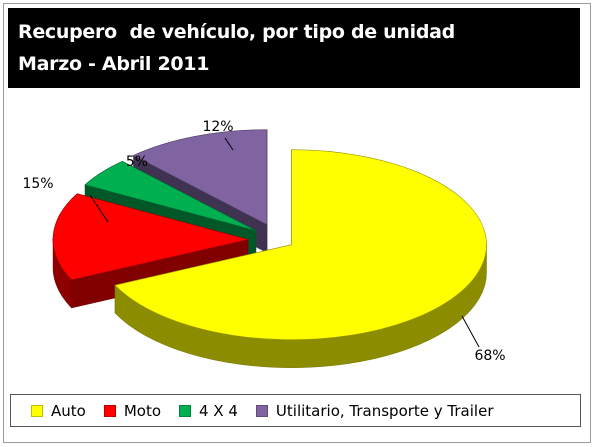 The width and height of the screenshot is (596, 447). I want to click on pie-slice-top-utilitario, so click(200, 177).